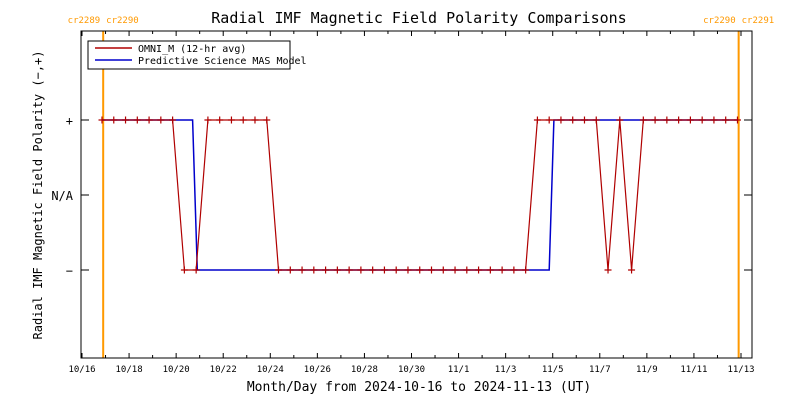 This screenshot has height=400, width=800. What do you see at coordinates (81, 370) in the screenshot?
I see `x-tick-label: 10/16` at bounding box center [81, 370].